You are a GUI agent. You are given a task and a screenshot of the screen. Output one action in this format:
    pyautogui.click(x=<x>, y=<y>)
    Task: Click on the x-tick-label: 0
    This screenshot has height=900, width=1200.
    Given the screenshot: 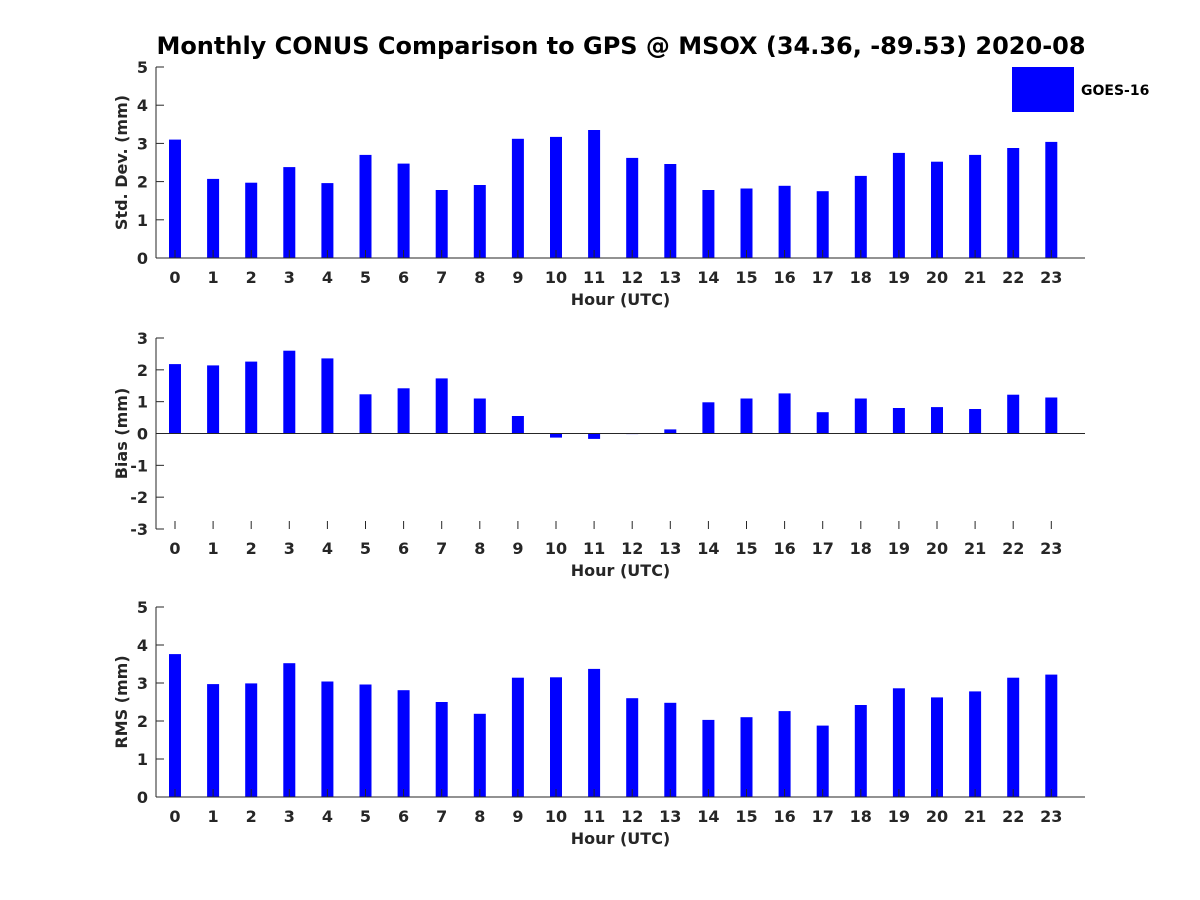 What is the action you would take?
    pyautogui.click(x=174, y=277)
    